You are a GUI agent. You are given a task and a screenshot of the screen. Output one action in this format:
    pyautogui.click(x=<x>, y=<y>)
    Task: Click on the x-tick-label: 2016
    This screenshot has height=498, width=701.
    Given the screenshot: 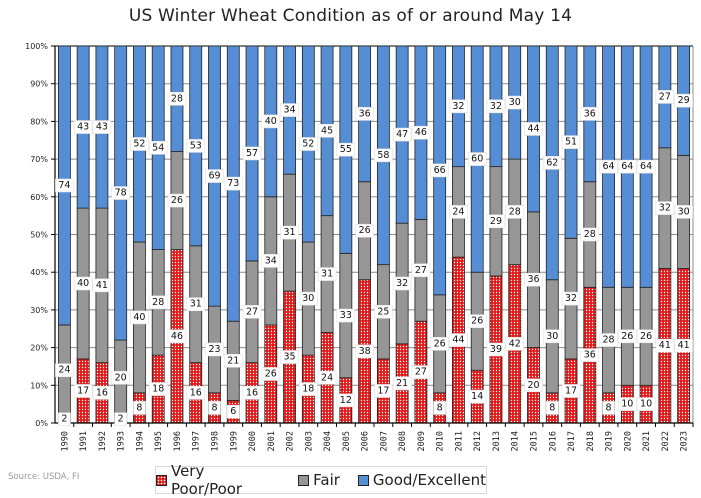 What is the action you would take?
    pyautogui.click(x=553, y=441)
    